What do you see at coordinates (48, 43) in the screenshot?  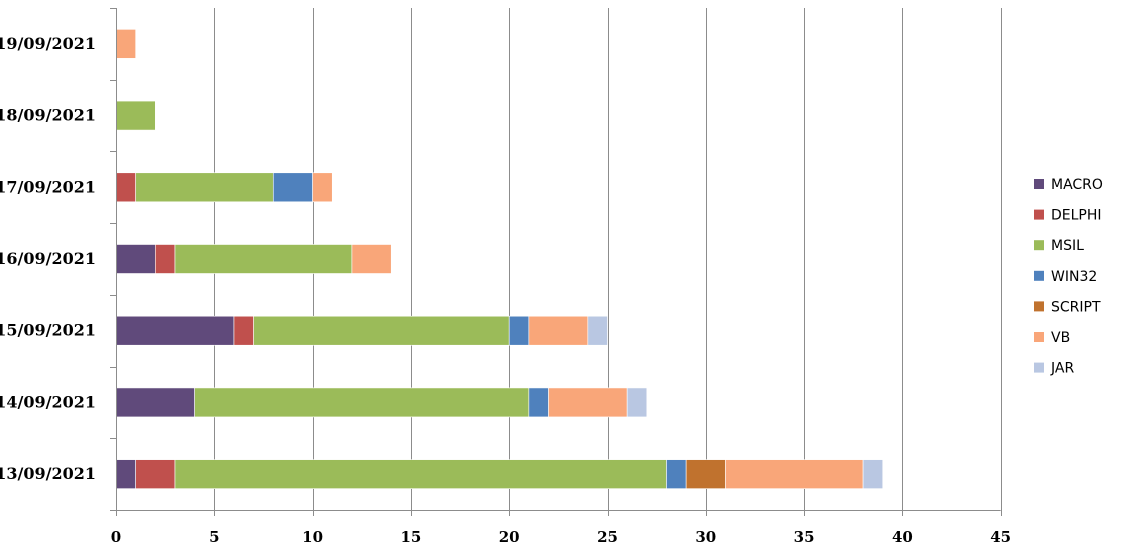 I see `y-tick-label: 19/09/2021` at bounding box center [48, 43].